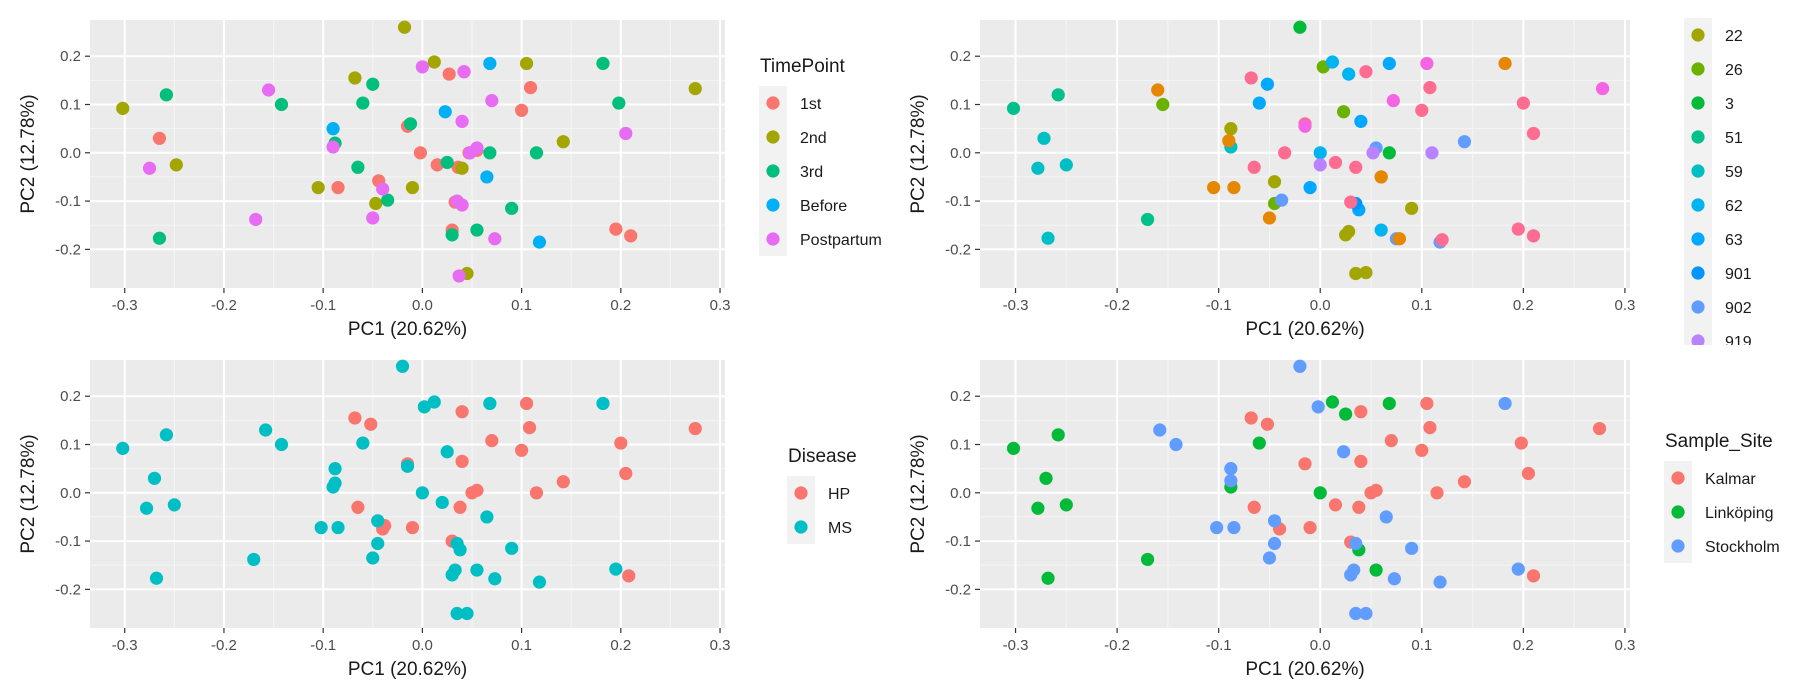 This screenshot has width=1812, height=693. What do you see at coordinates (803, 66) in the screenshot?
I see `legend-title: TimePoint` at bounding box center [803, 66].